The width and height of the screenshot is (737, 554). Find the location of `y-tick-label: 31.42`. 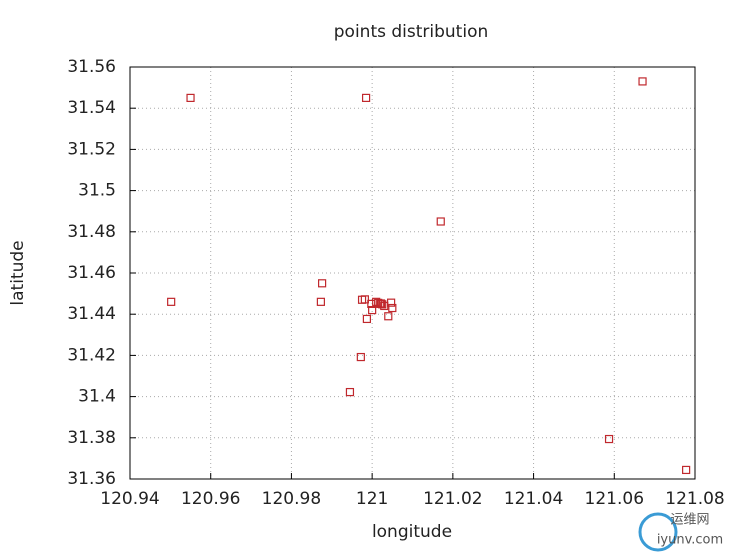

y-tick-label: 31.42 is located at coordinates (91, 355).